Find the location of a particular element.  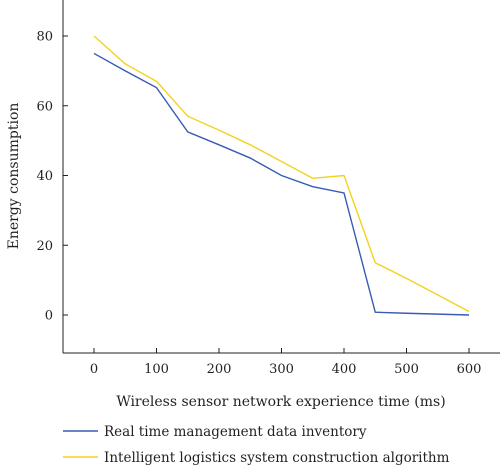

x-ticks: 0 100 200 300 400 500 600 is located at coordinates (286, 362).